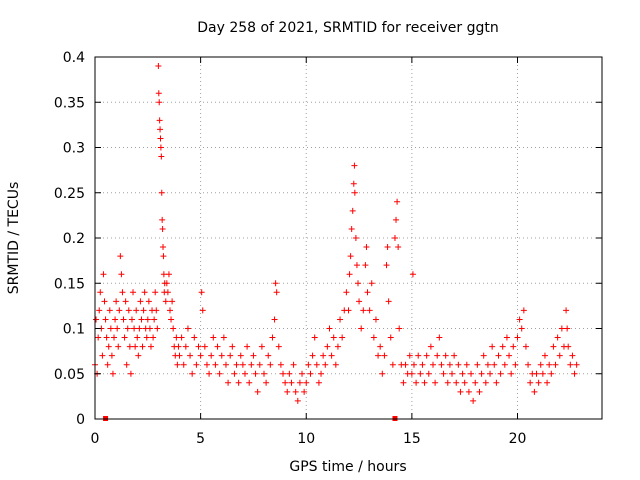 The width and height of the screenshot is (640, 480). I want to click on x-tick-label: 10, so click(306, 439).